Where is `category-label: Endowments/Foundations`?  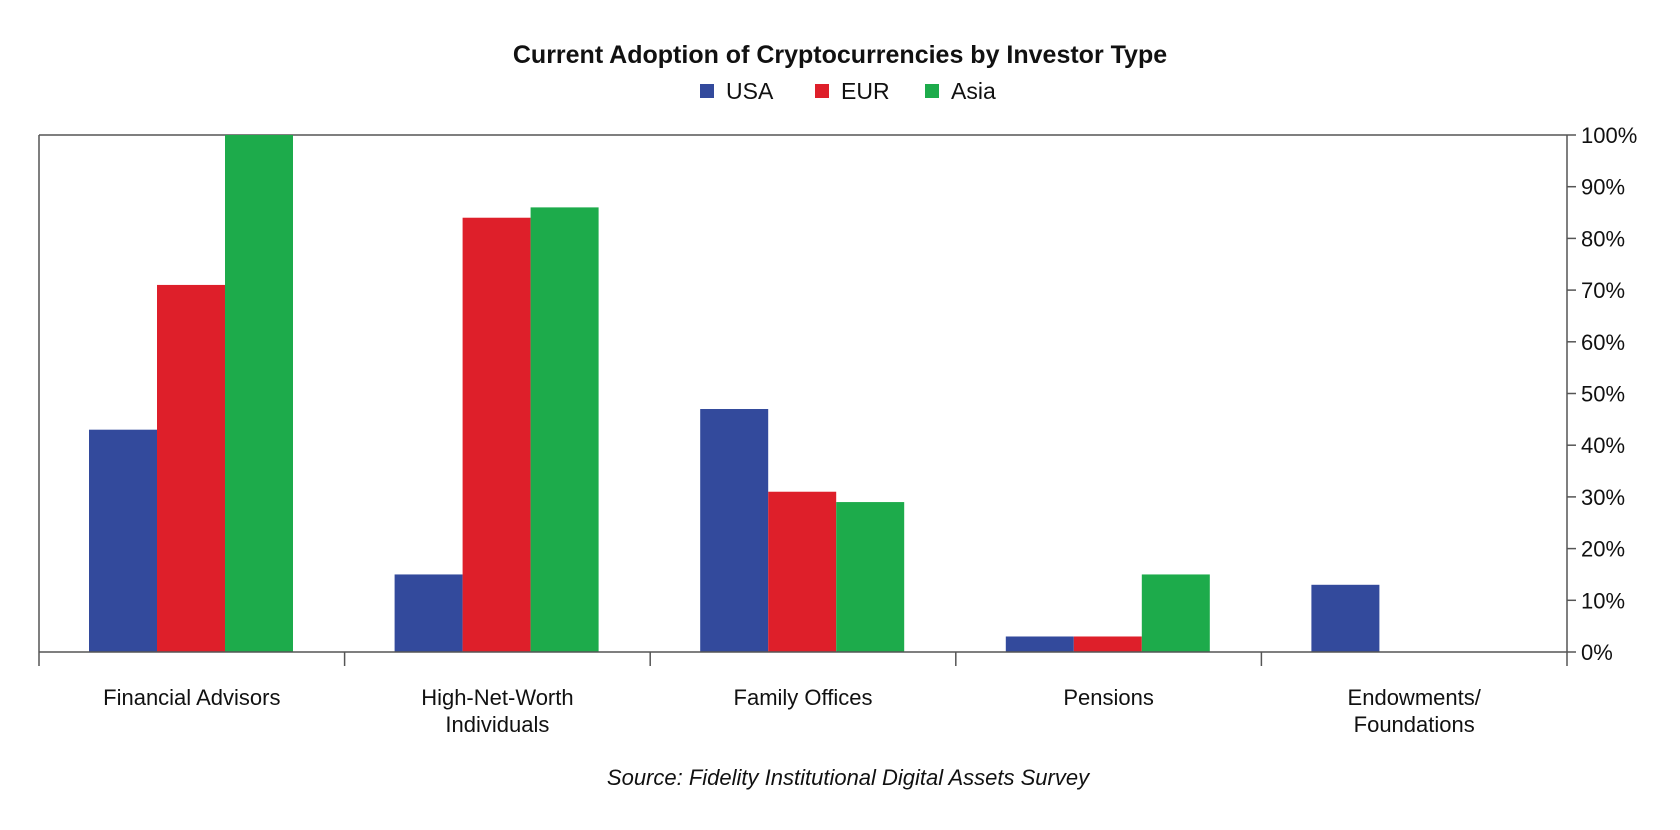
category-label: Endowments/Foundations is located at coordinates (1415, 711).